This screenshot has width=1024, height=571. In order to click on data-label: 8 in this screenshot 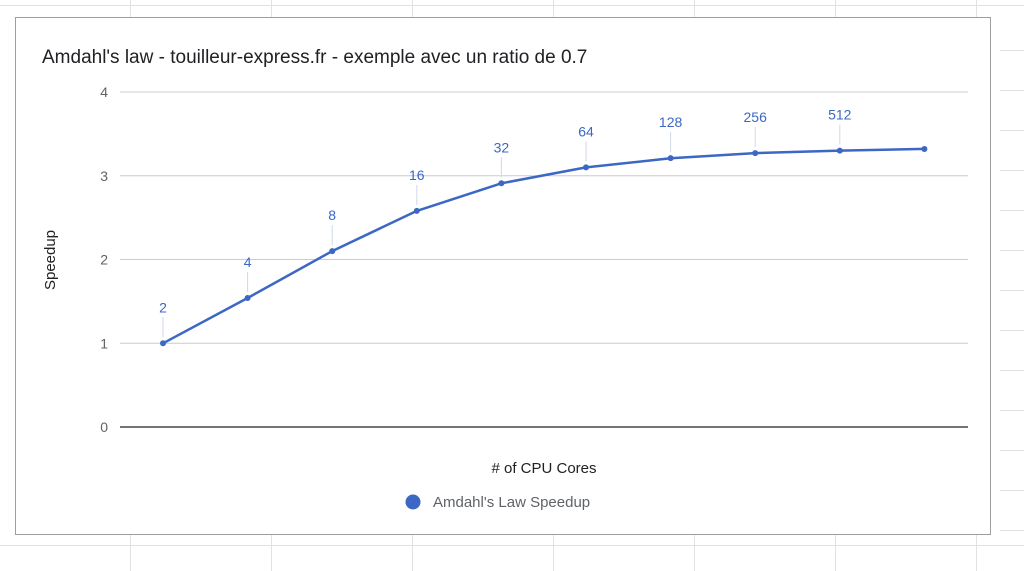, I will do `click(332, 215)`.